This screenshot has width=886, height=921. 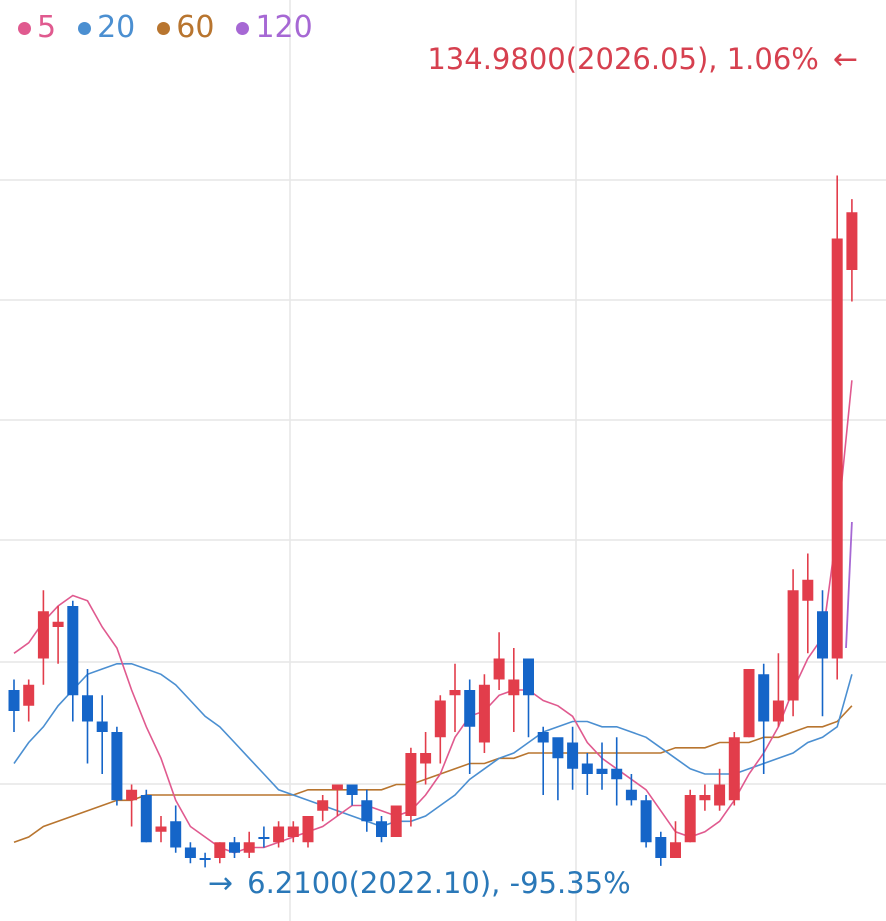 I want to click on legend-dot-ma20, so click(x=85, y=28).